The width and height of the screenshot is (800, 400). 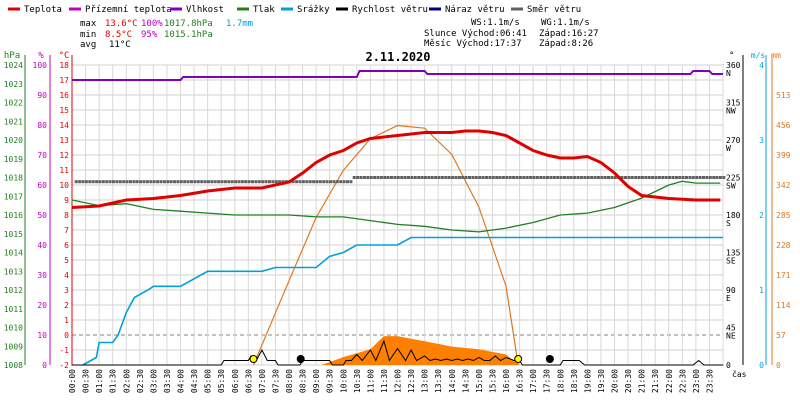 What do you see at coordinates (549, 359) in the screenshot?
I see `moonrise-marker` at bounding box center [549, 359].